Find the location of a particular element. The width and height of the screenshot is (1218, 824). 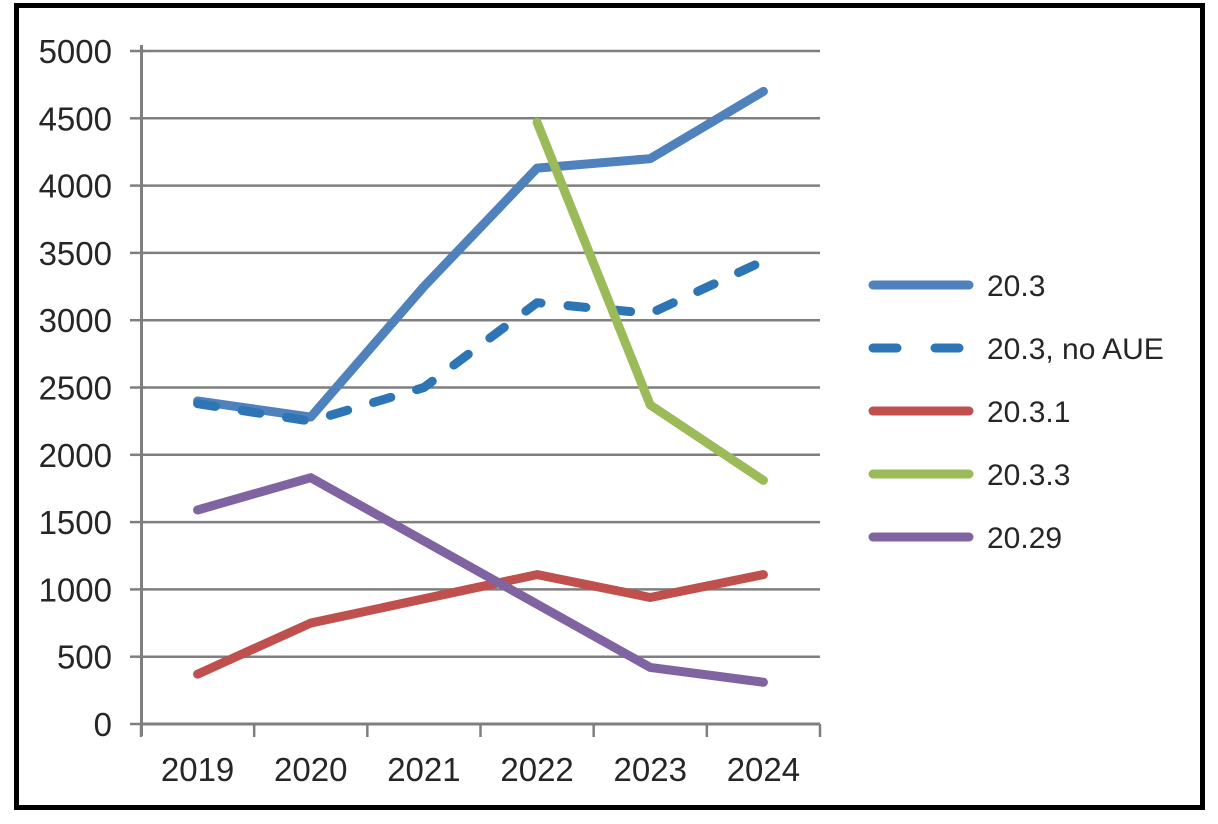

legend-item: 20.29 is located at coordinates (965, 538).